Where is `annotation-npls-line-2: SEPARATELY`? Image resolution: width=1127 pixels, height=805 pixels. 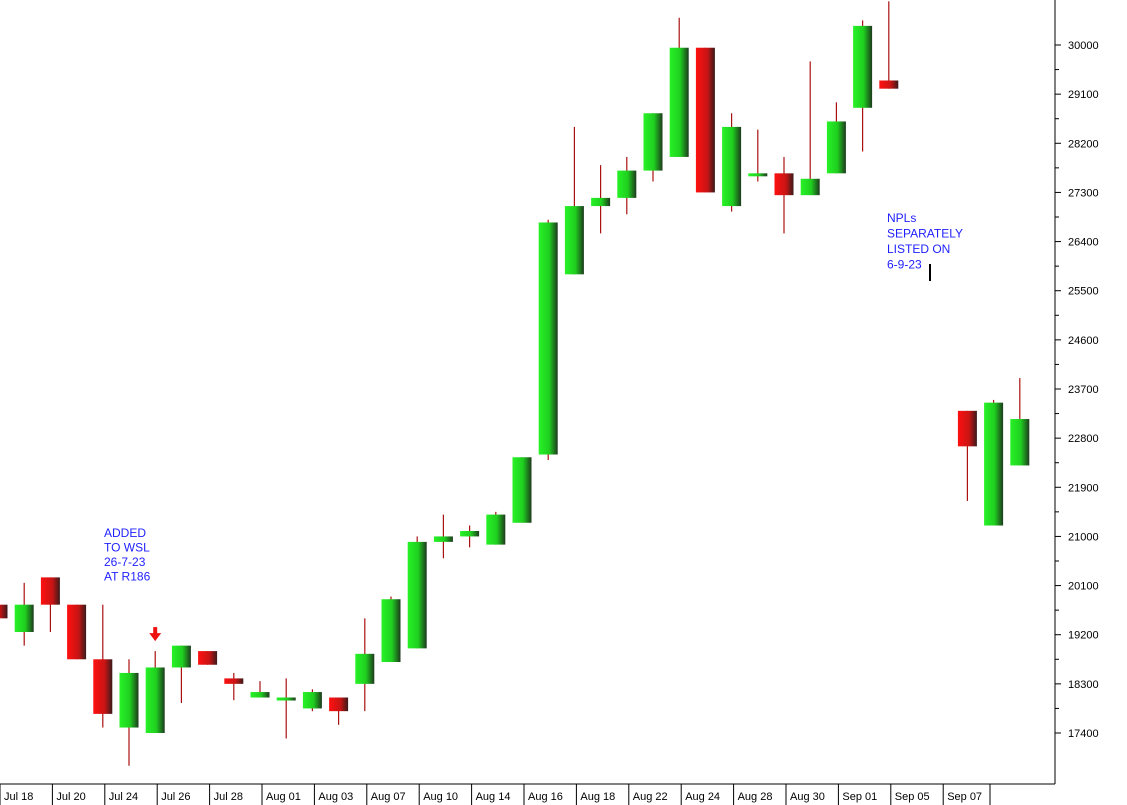 annotation-npls-line-2: SEPARATELY is located at coordinates (925, 234).